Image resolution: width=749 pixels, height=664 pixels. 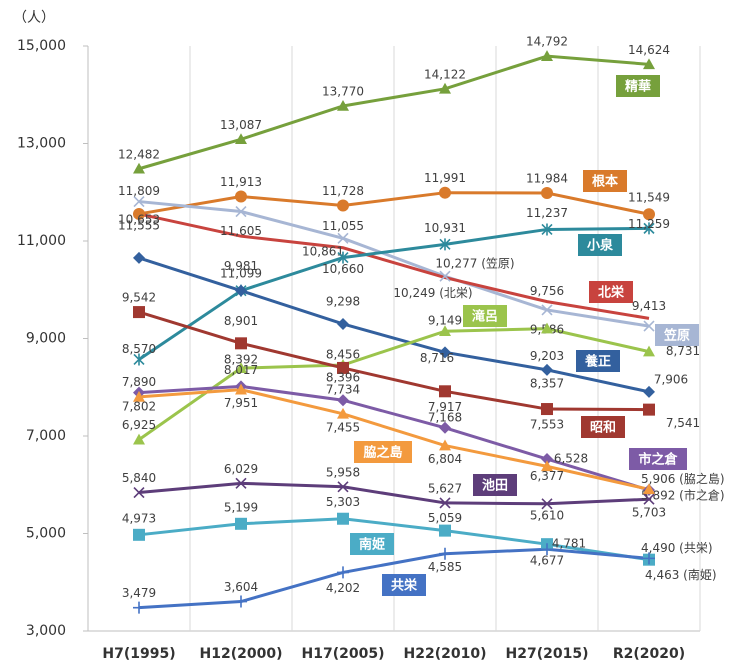 I want to click on data-label: 13,087, so click(x=241, y=125).